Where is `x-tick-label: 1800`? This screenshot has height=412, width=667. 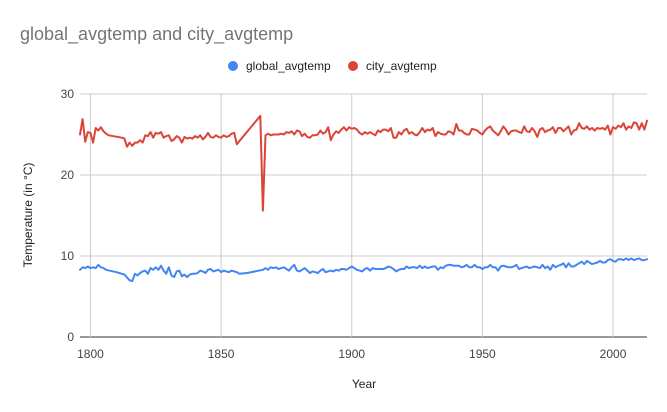
x-tick-label: 1800 is located at coordinates (90, 354).